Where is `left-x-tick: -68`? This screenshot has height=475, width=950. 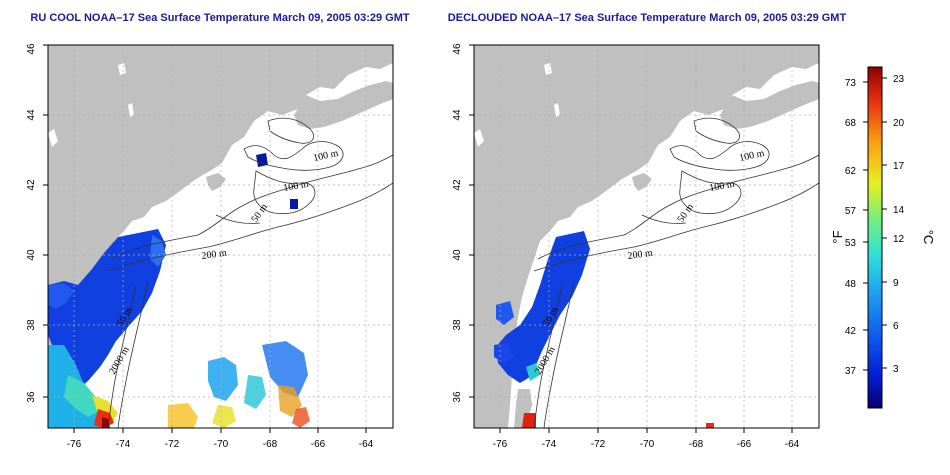
left-x-tick: -68 is located at coordinates (270, 444).